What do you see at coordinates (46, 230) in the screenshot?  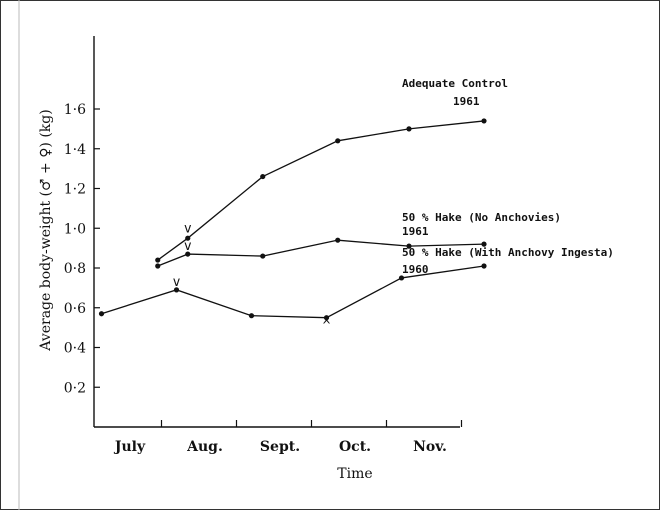 I see `y-axis-label: Average body-weight (♂ + ♀) (kg)` at bounding box center [46, 230].